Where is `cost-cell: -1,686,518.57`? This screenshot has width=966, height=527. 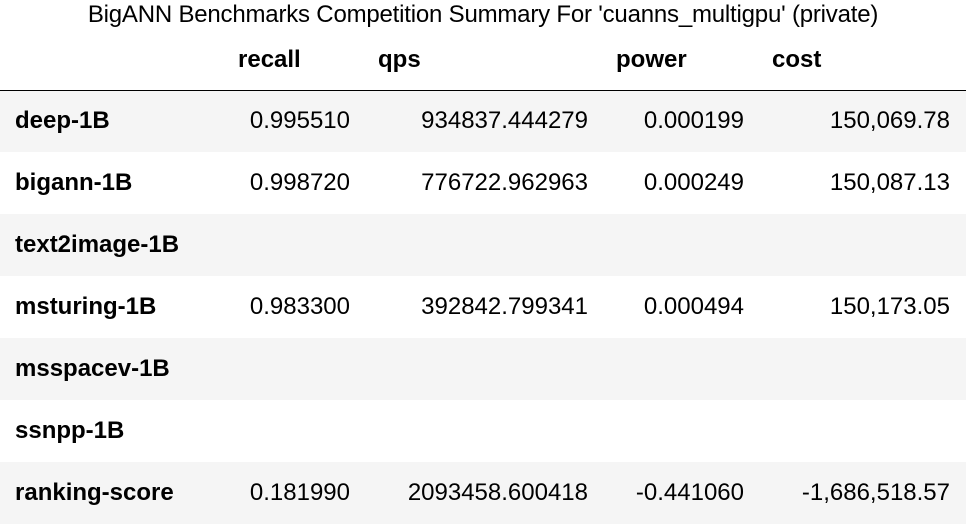 cost-cell: -1,686,518.57 is located at coordinates (875, 492).